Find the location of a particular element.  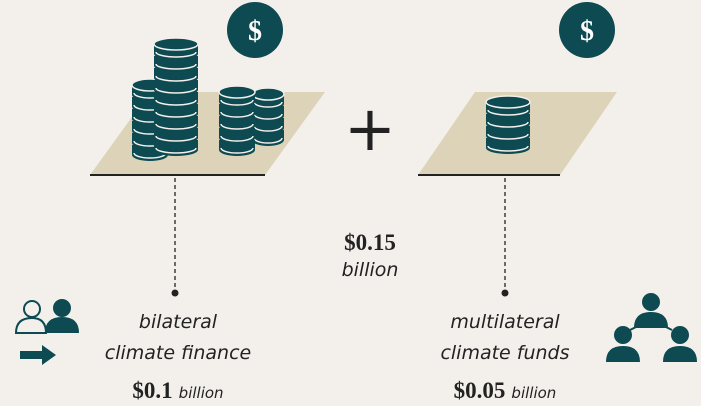

multilateral-icon is located at coordinates (651, 327).